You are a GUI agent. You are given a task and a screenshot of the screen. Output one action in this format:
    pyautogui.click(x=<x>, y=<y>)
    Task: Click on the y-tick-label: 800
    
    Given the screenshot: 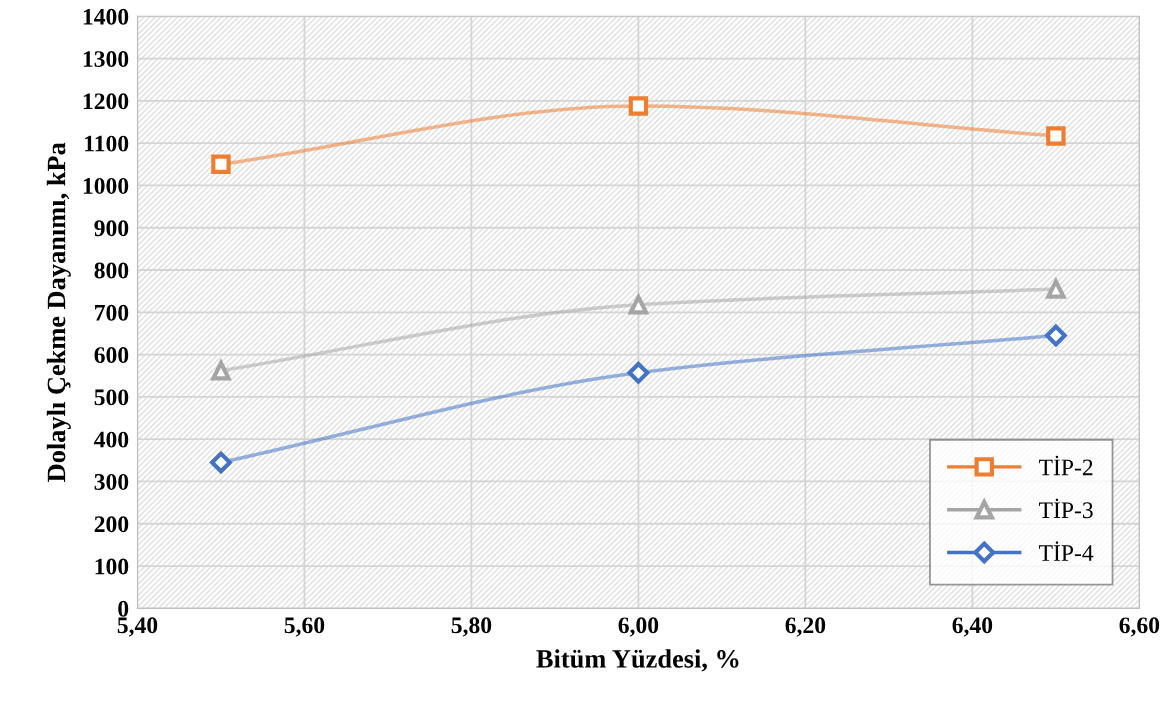 What is the action you would take?
    pyautogui.click(x=111, y=270)
    